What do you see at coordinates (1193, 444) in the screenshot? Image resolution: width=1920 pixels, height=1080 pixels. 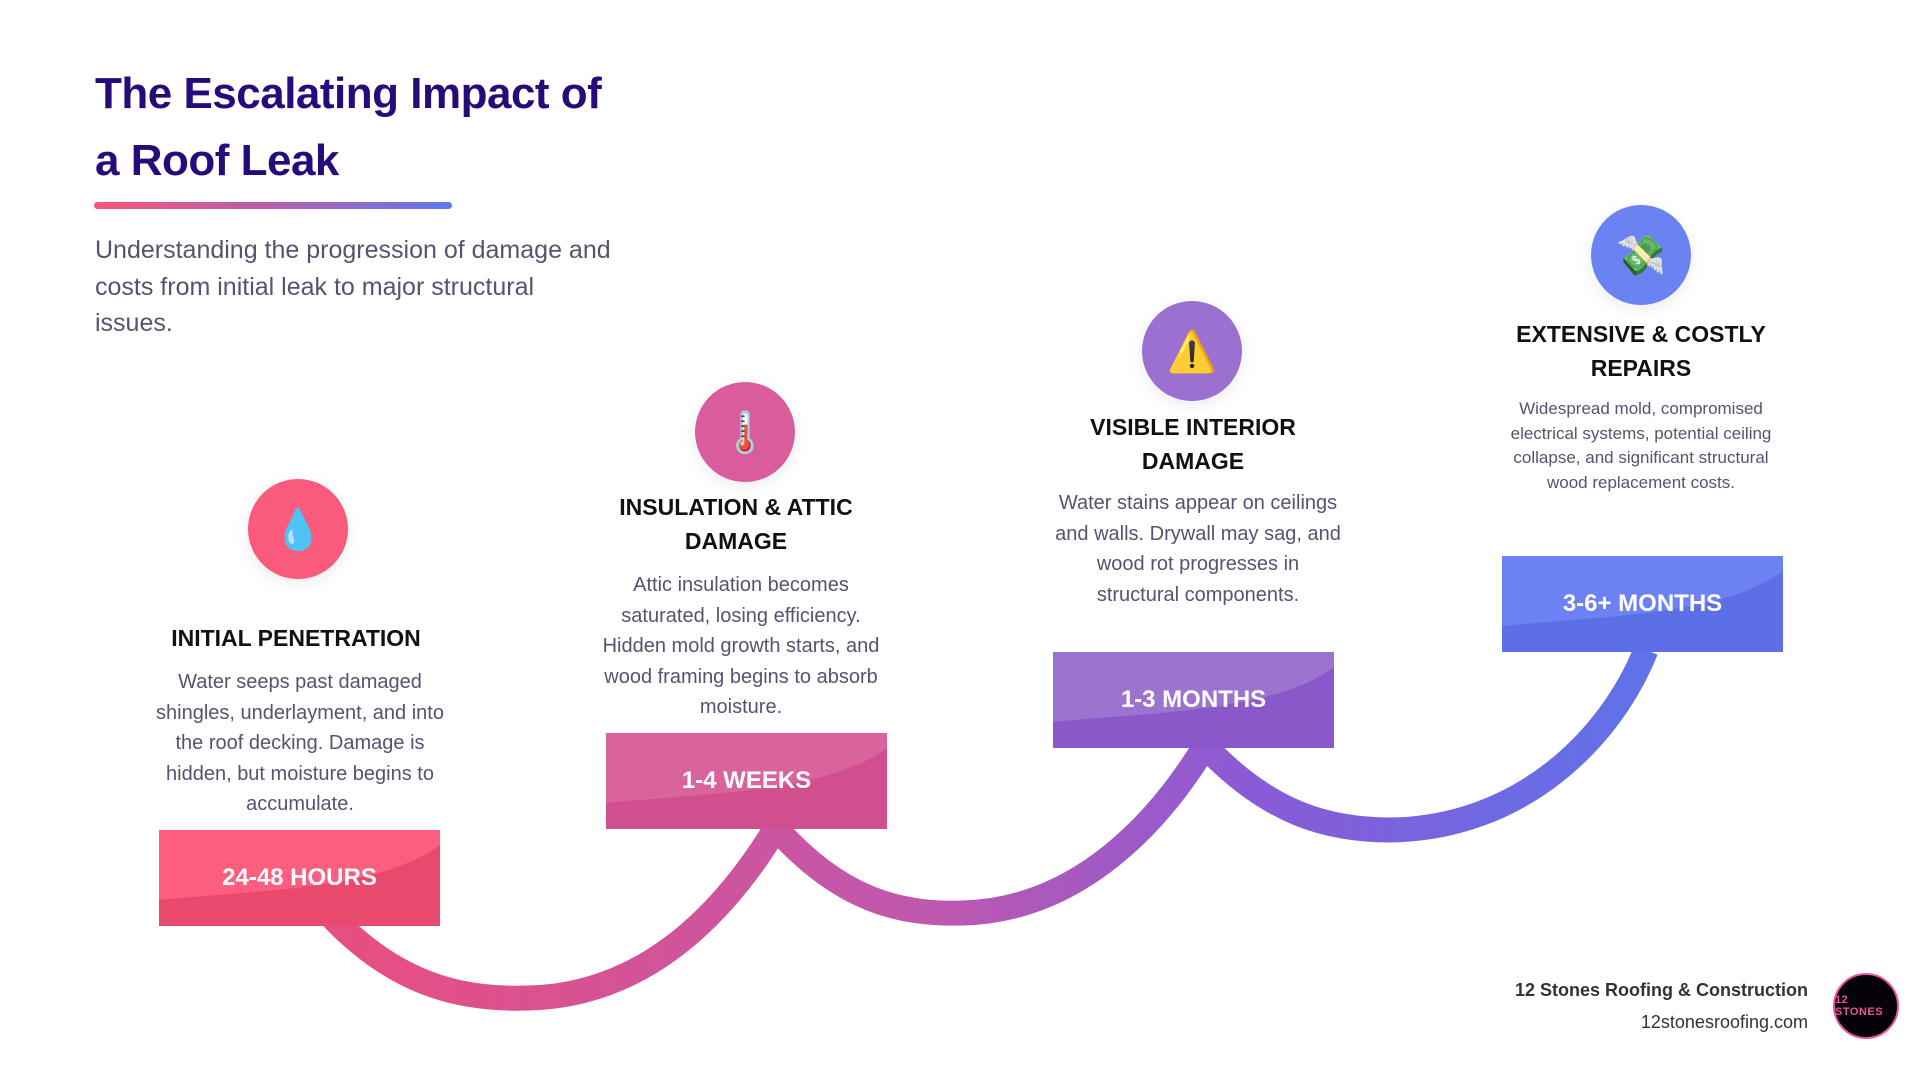 I see `step-3-heading: VISIBLE INTERIOR DAMAGE` at bounding box center [1193, 444].